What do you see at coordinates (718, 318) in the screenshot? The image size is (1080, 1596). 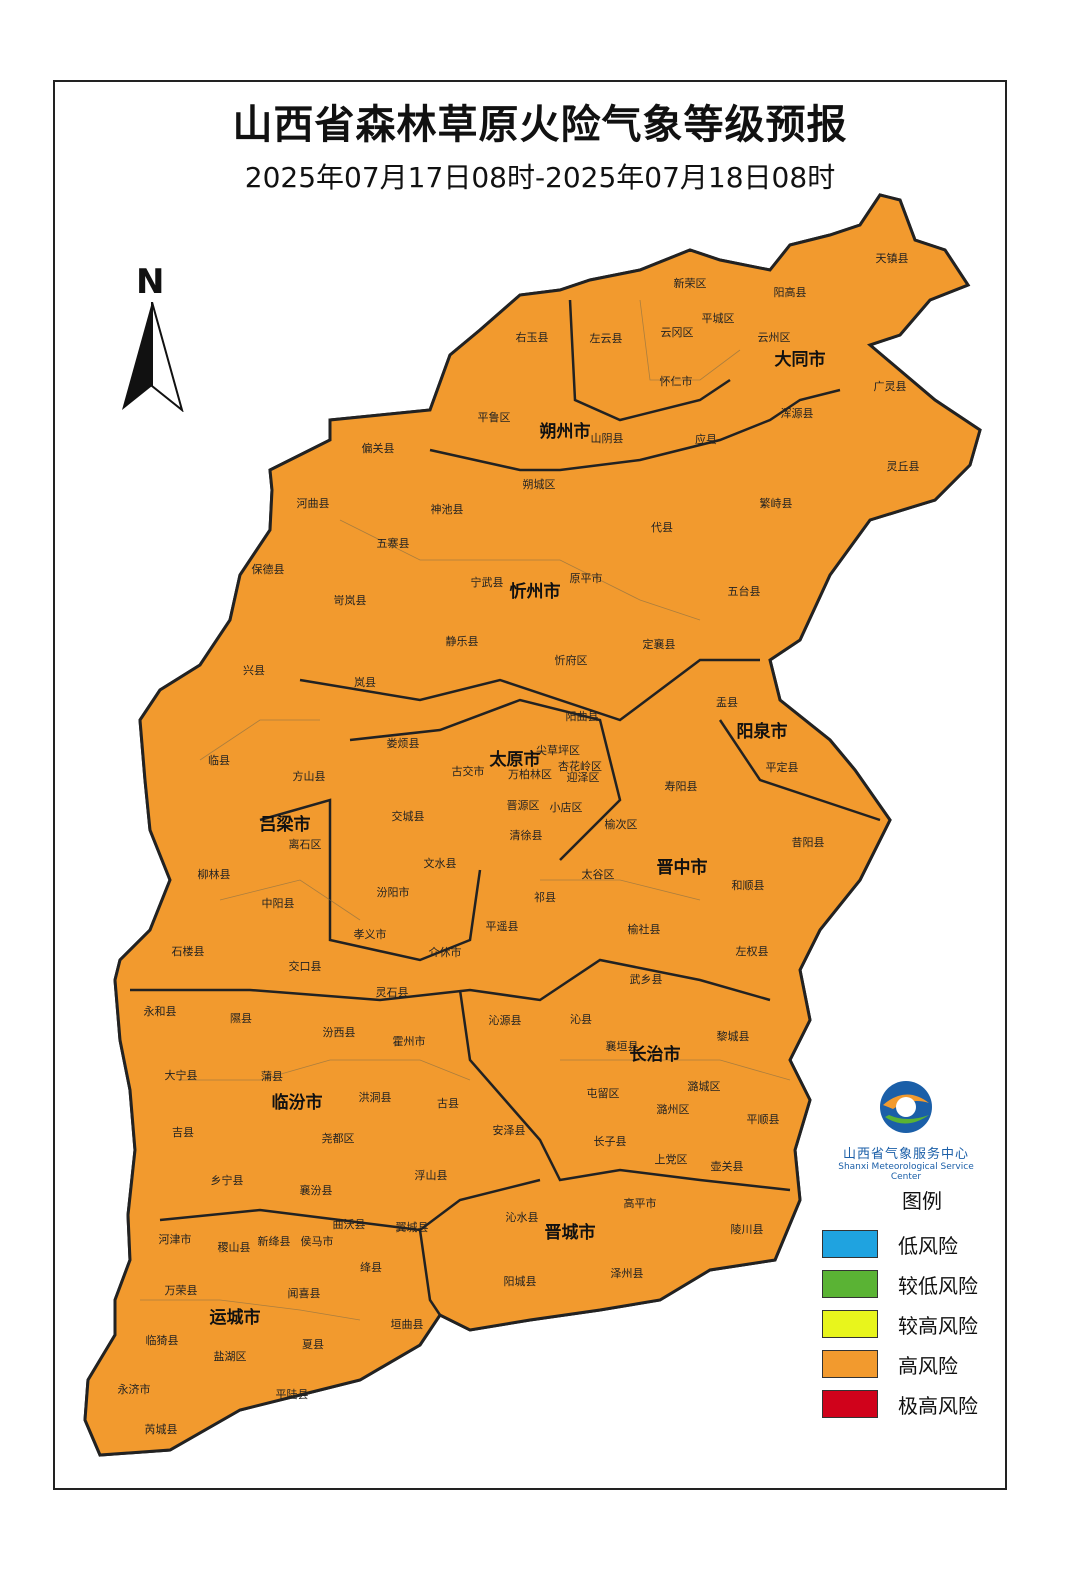 I see `county-label: 平城区` at bounding box center [718, 318].